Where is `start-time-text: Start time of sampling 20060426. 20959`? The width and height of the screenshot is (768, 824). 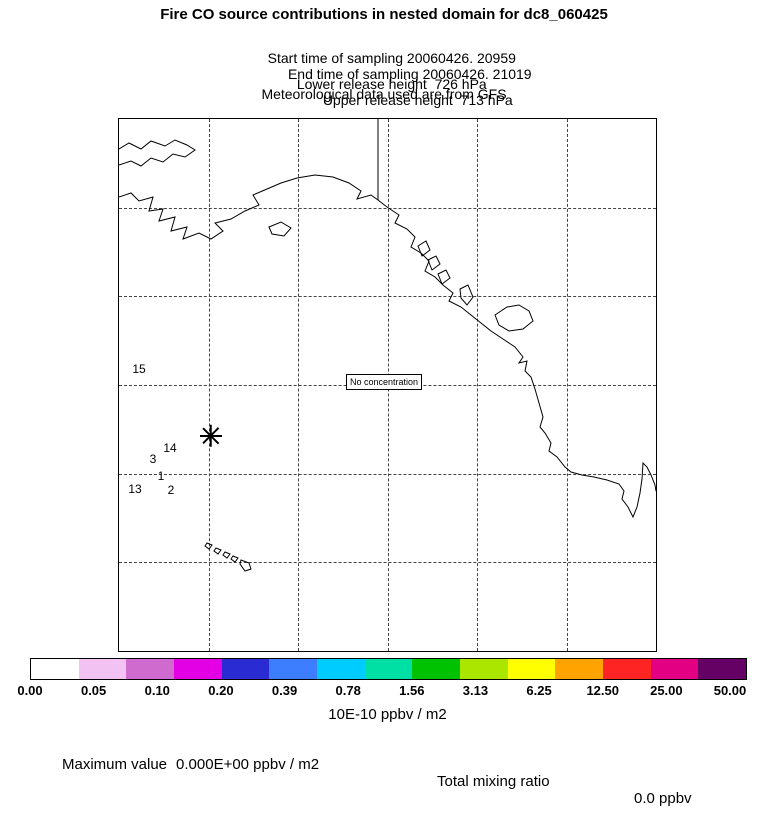
start-time-text: Start time of sampling 20060426. 20959 is located at coordinates (391, 58).